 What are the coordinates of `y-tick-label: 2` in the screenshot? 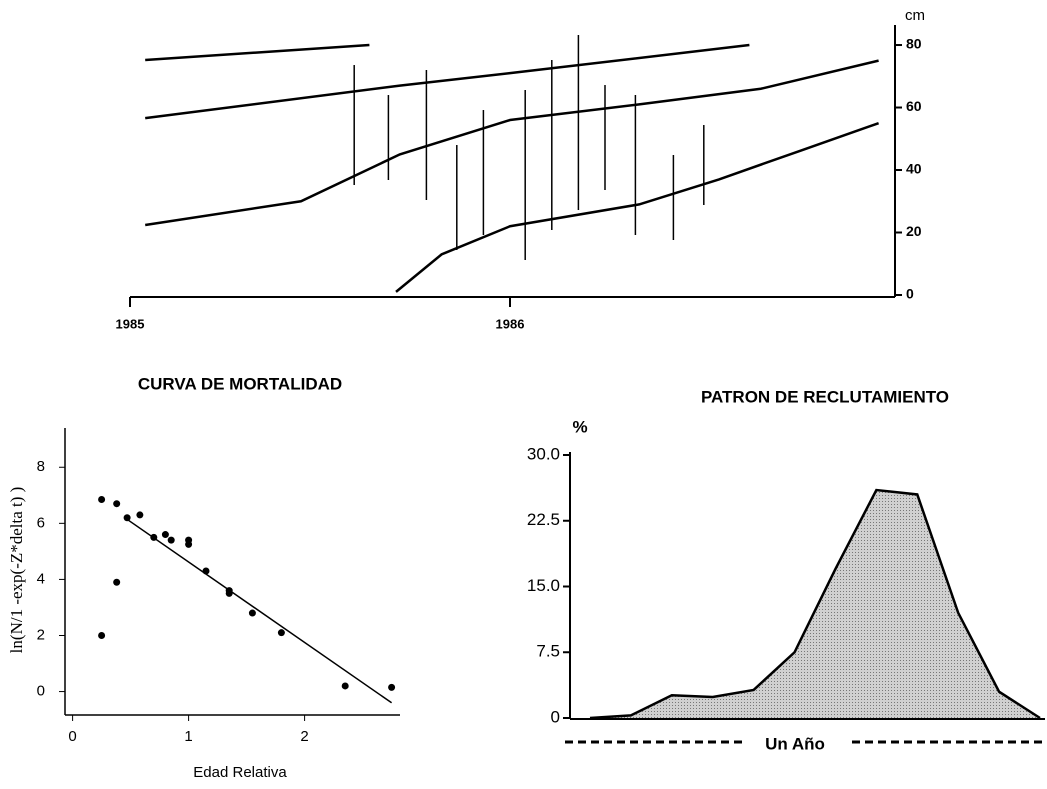 It's located at (41, 634).